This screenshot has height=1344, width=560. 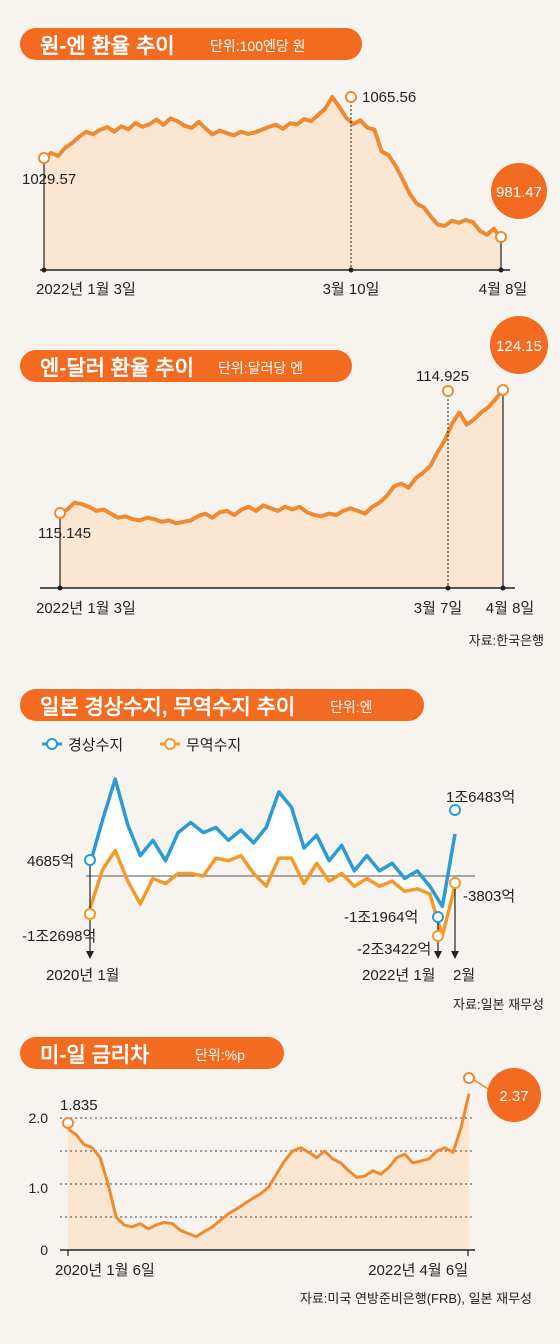 What do you see at coordinates (389, 97) in the screenshot?
I see `peak-value-label: 1065.56` at bounding box center [389, 97].